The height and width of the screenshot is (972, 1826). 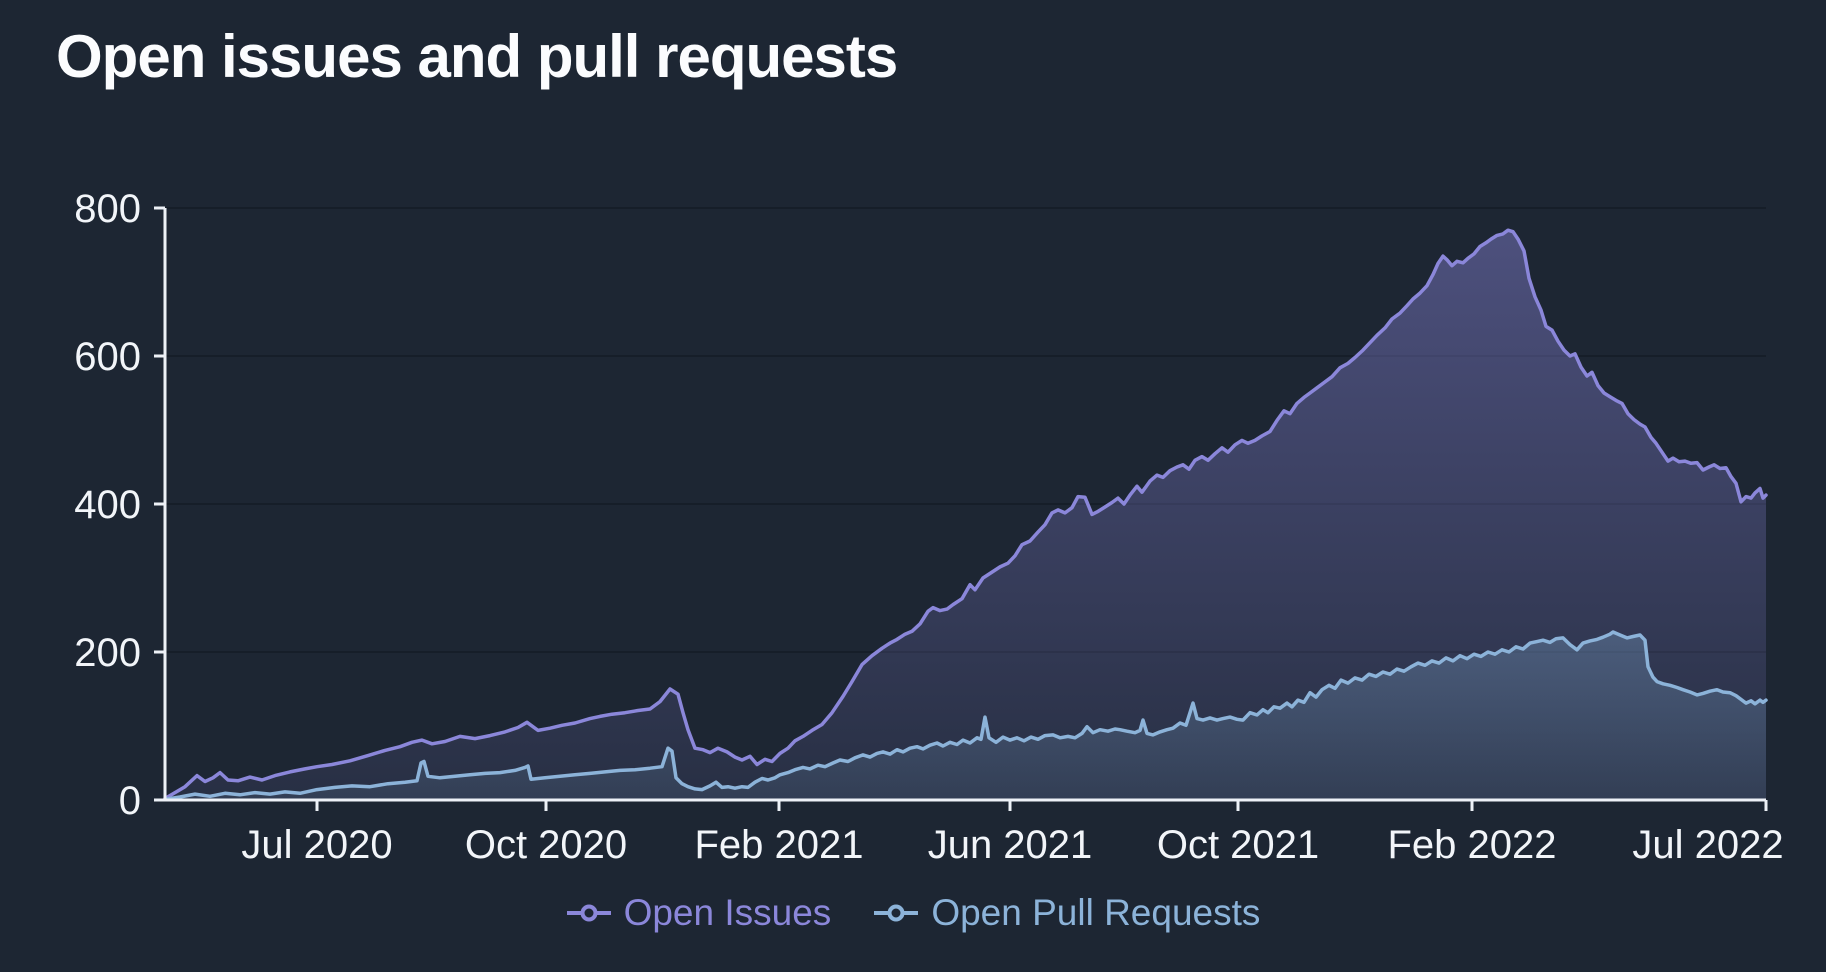 I want to click on y-tick-label-600: 600, so click(x=107, y=357).